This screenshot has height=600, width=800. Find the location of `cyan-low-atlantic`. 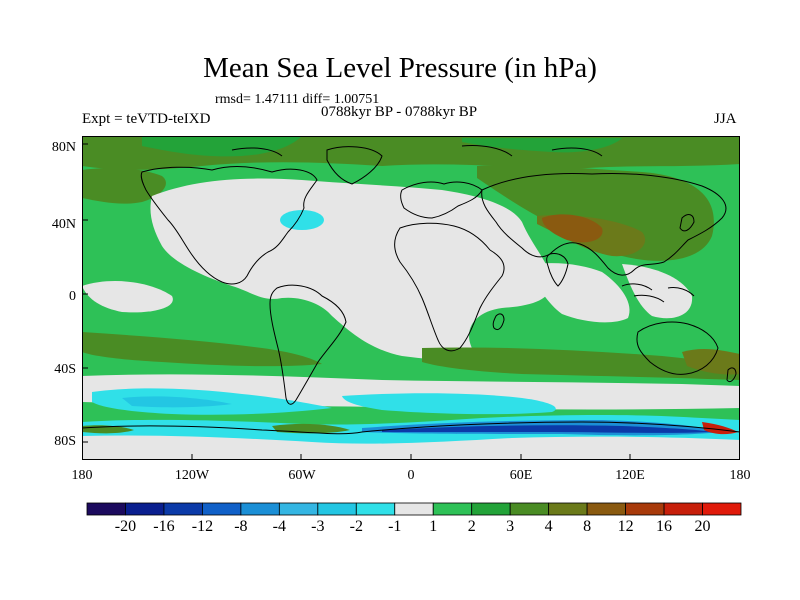

cyan-low-atlantic is located at coordinates (302, 220).